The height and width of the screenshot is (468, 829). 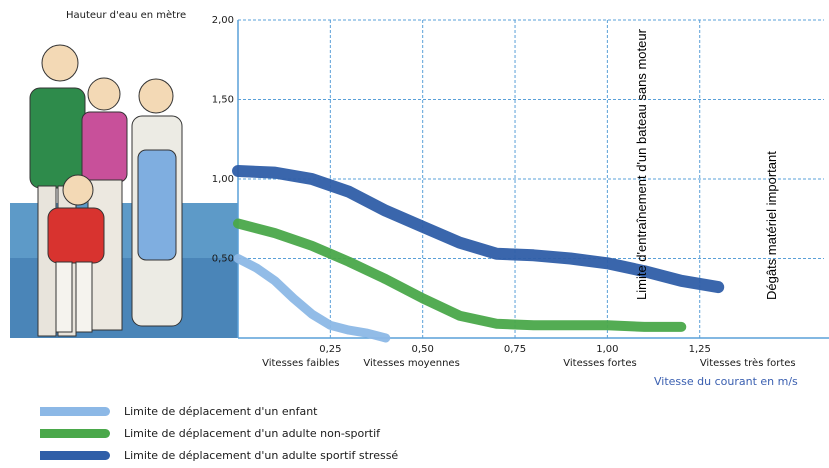 I want to click on x-tick-label-1: 0,50, so click(x=423, y=349).